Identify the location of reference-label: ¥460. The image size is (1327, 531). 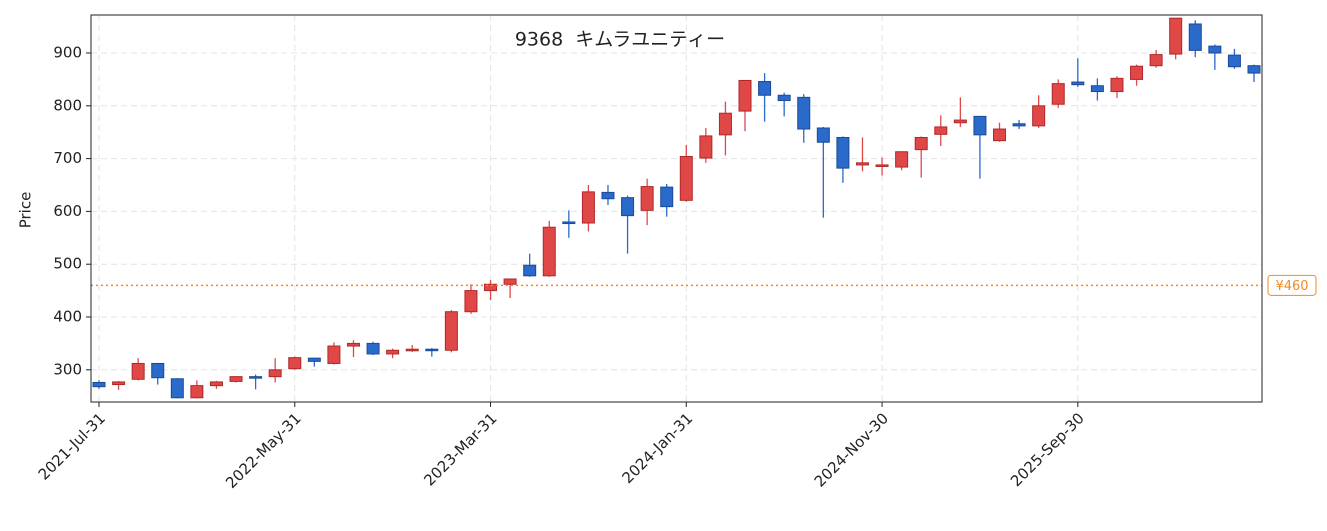
(1291, 286).